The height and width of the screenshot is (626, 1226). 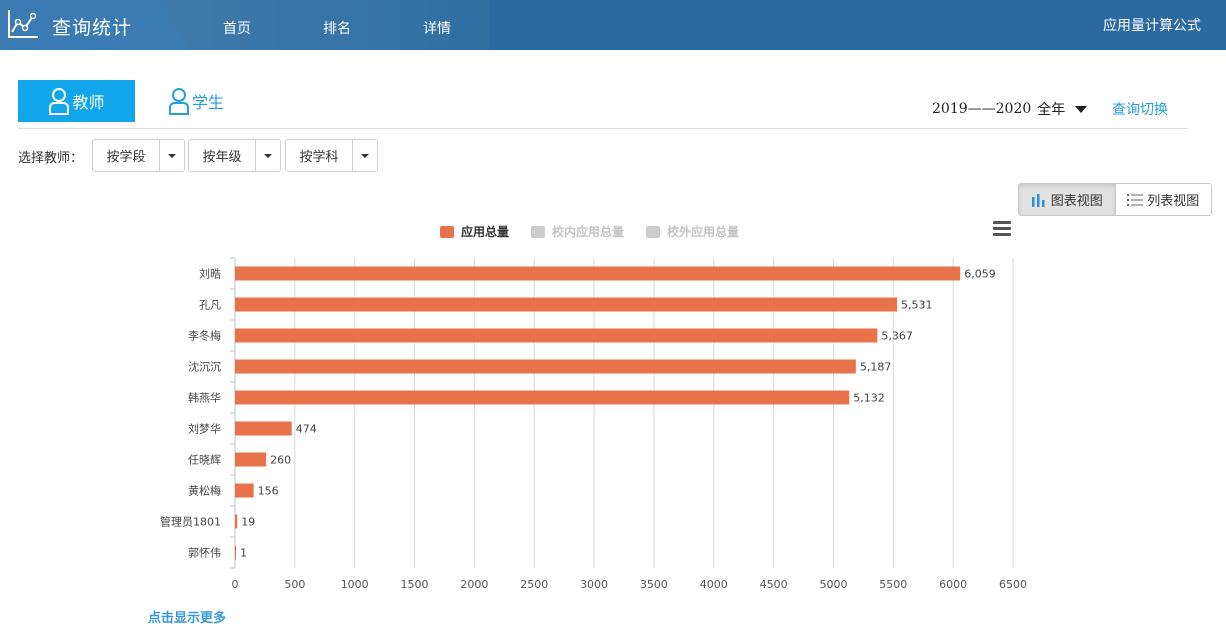 What do you see at coordinates (210, 305) in the screenshot?
I see `y-tick-label: 孔凡` at bounding box center [210, 305].